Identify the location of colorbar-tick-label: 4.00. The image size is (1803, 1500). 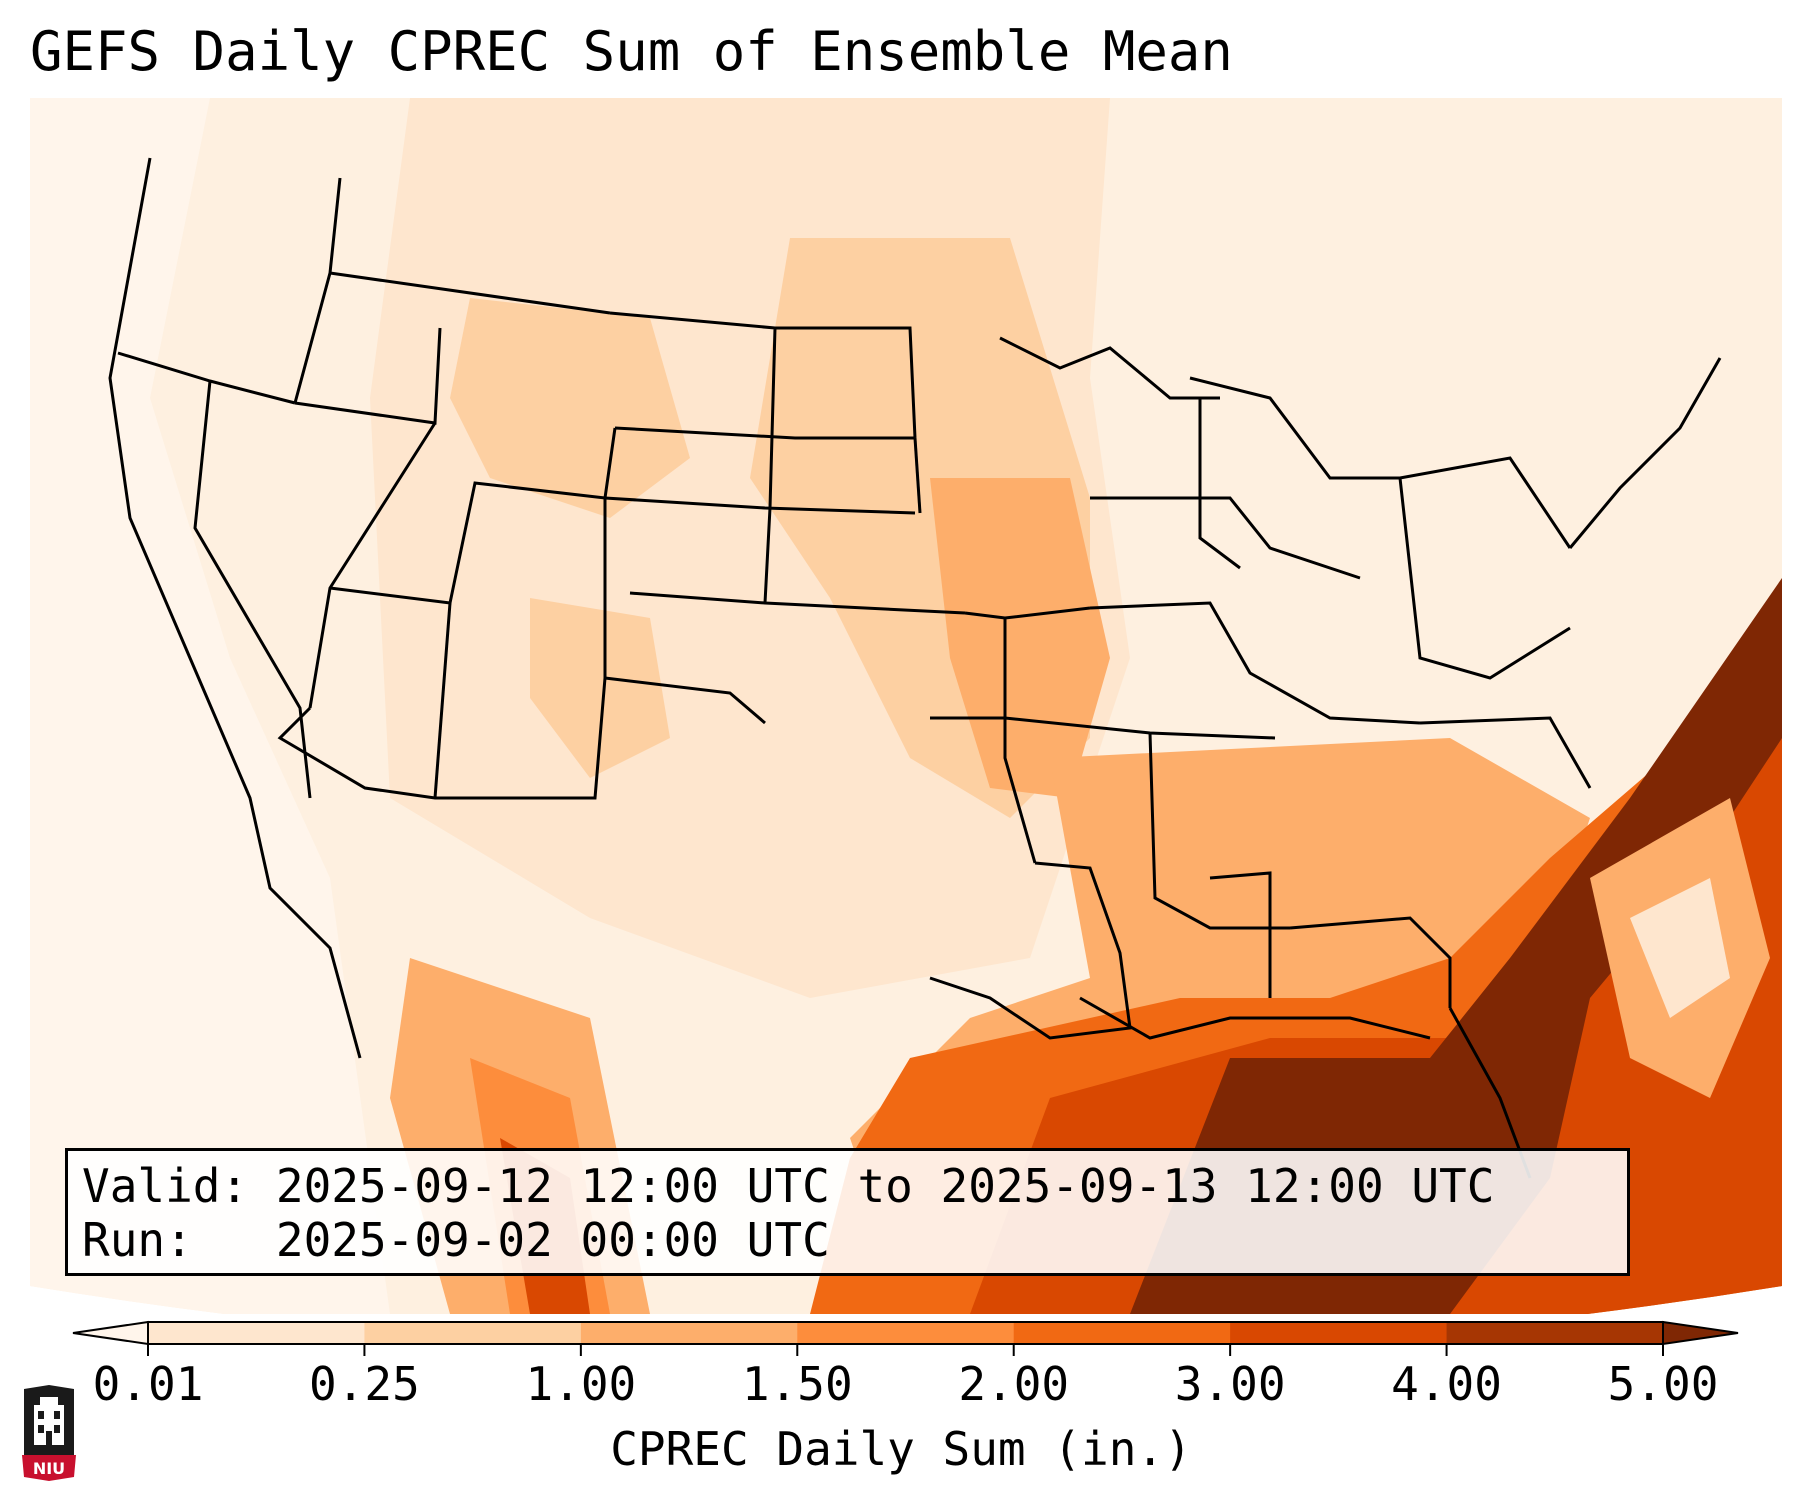
(1446, 1384).